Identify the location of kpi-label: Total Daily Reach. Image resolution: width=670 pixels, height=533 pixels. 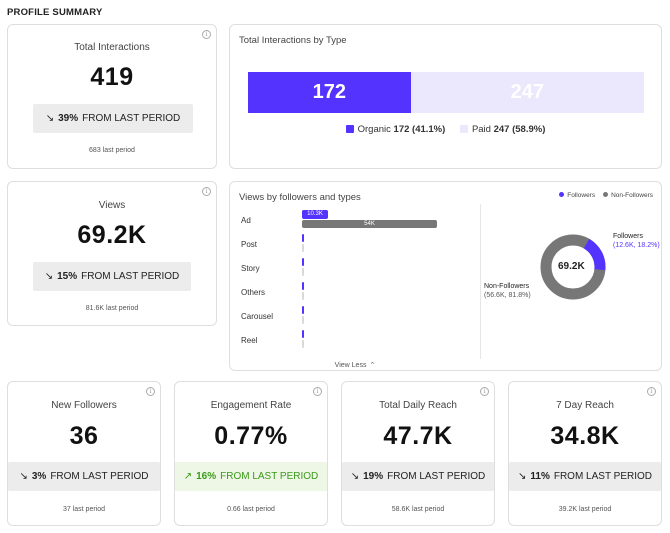
(418, 405).